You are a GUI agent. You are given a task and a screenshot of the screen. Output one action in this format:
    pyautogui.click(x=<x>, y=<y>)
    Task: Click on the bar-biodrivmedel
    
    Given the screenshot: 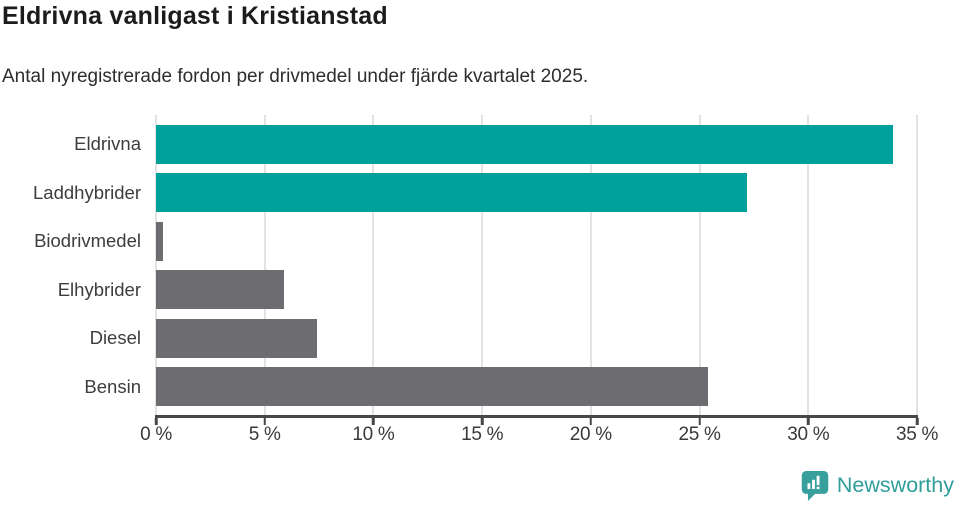 What is the action you would take?
    pyautogui.click(x=159, y=241)
    